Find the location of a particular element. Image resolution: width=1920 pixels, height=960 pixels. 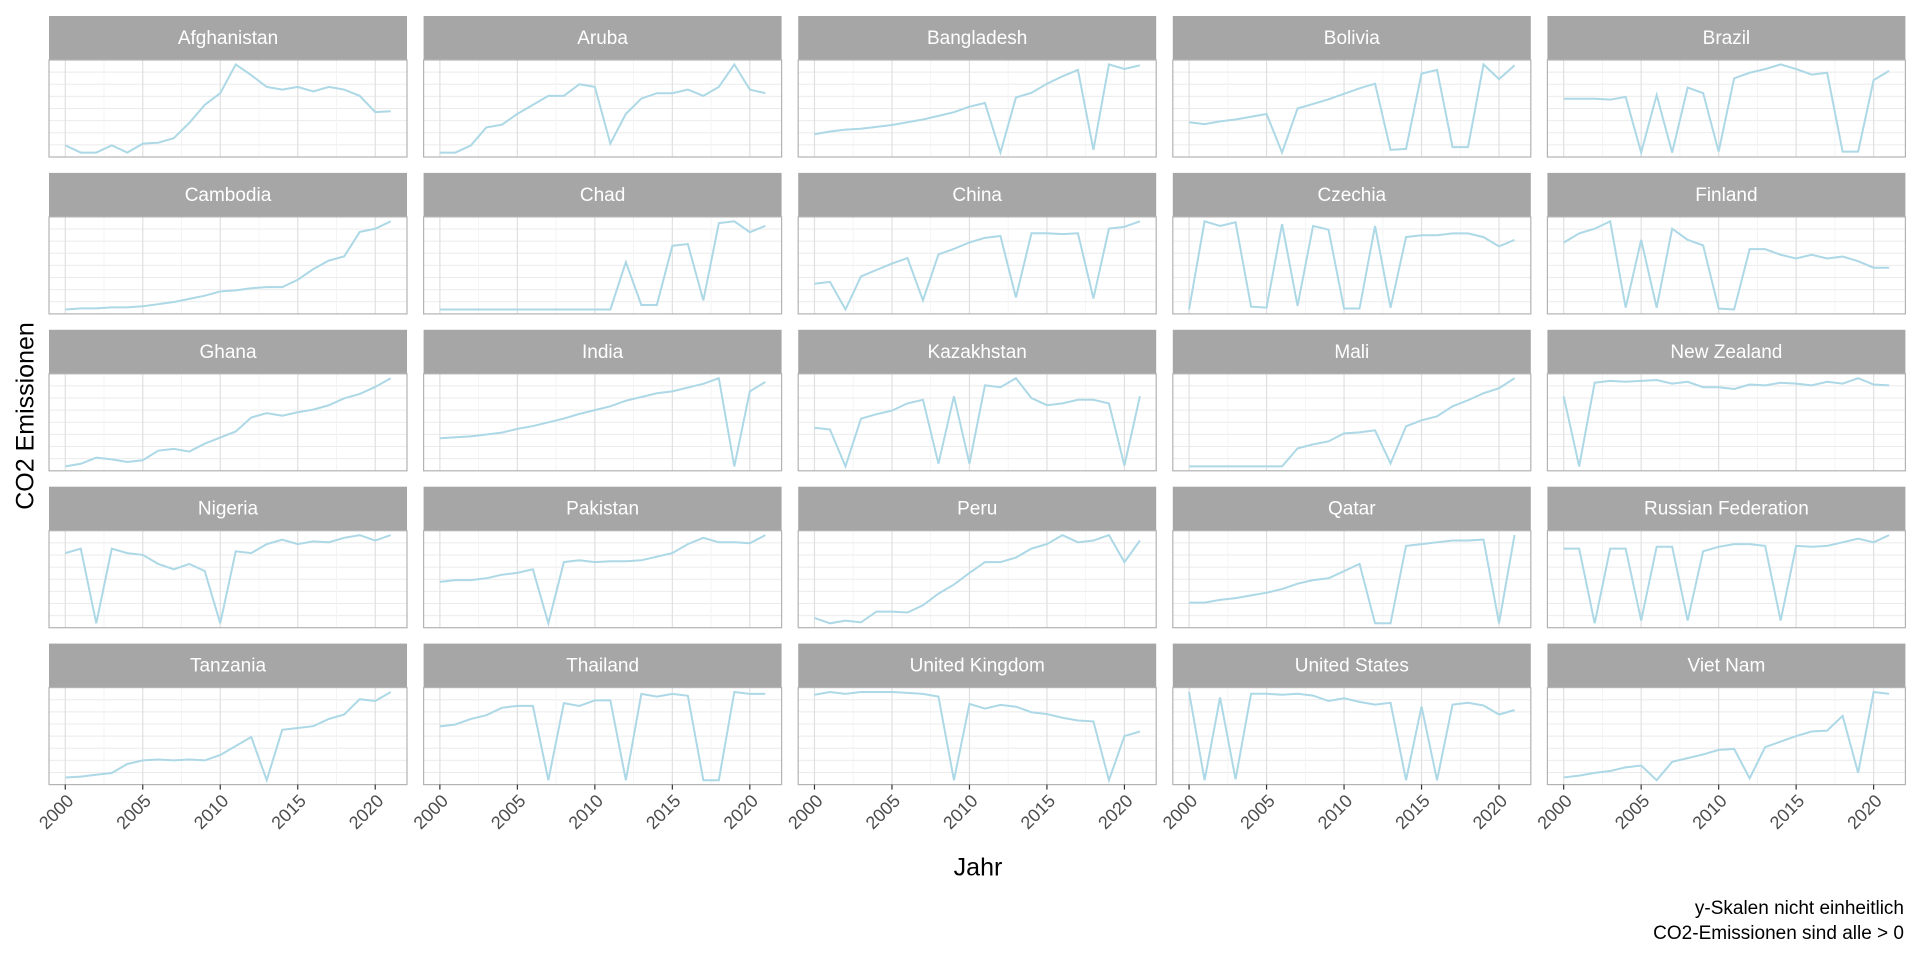

facet: Afghanistan is located at coordinates (228, 87).